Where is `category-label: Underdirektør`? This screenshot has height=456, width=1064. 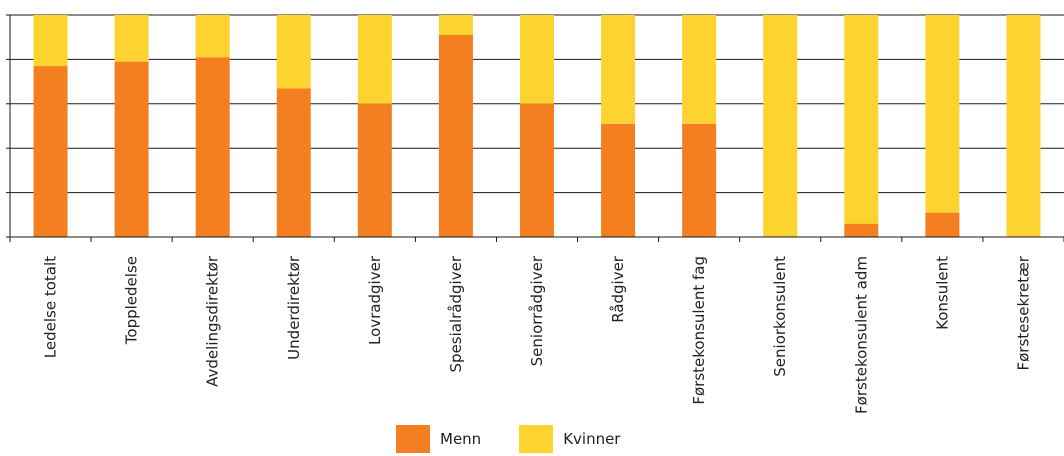
category-label: Underdirektør is located at coordinates (294, 307).